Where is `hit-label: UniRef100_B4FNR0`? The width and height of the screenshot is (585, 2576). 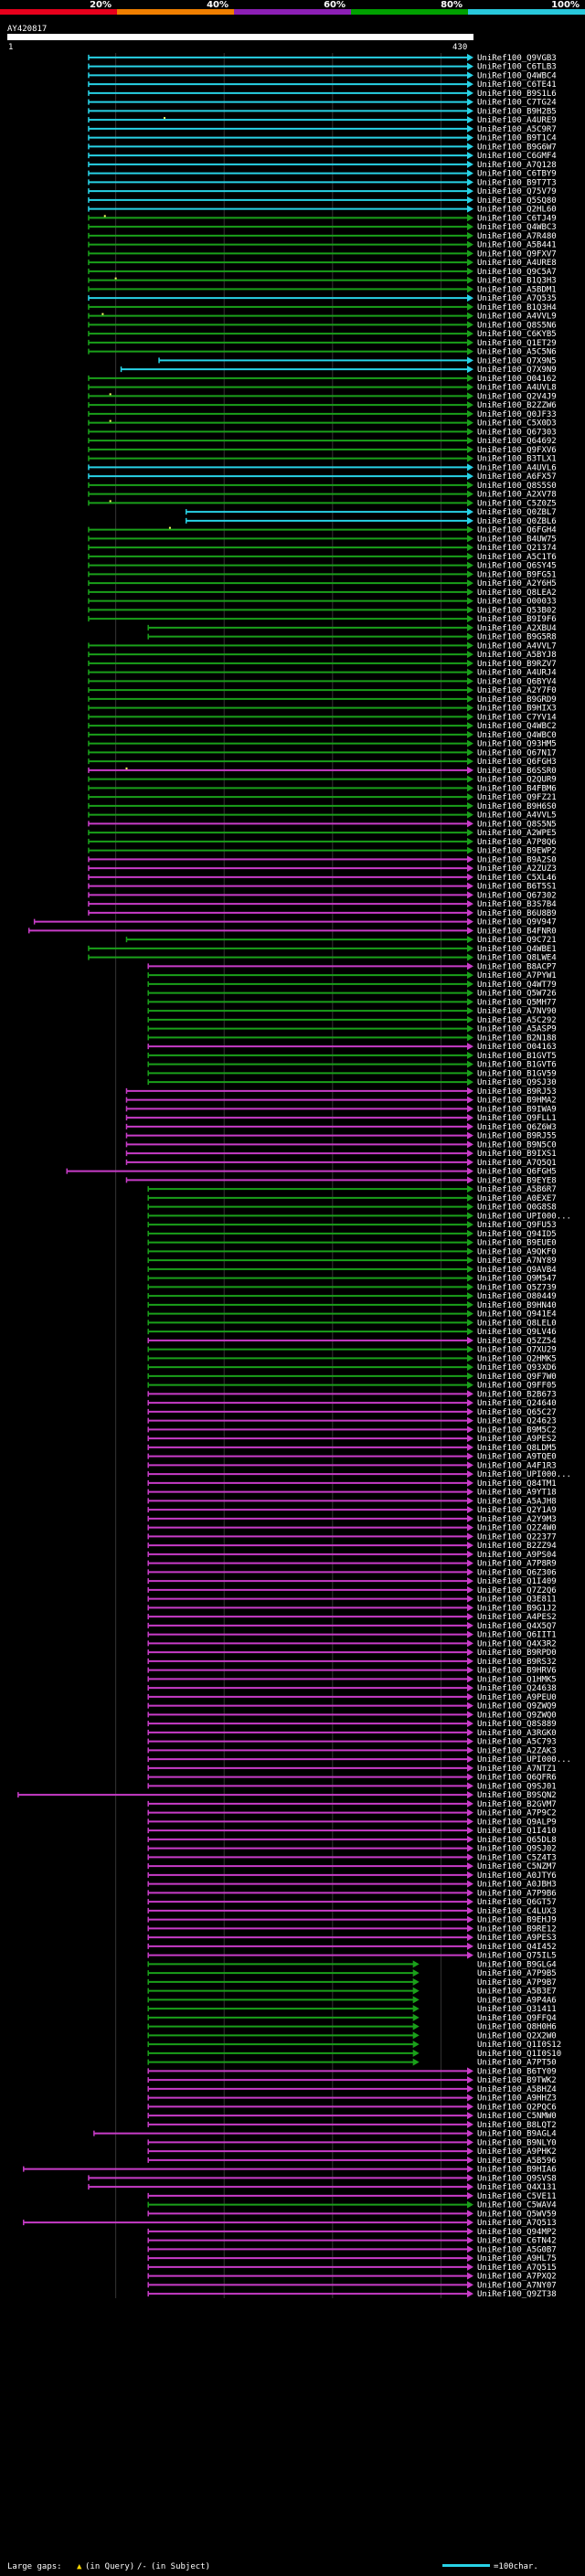
hit-label: UniRef100_B4FNR0 is located at coordinates (517, 931).